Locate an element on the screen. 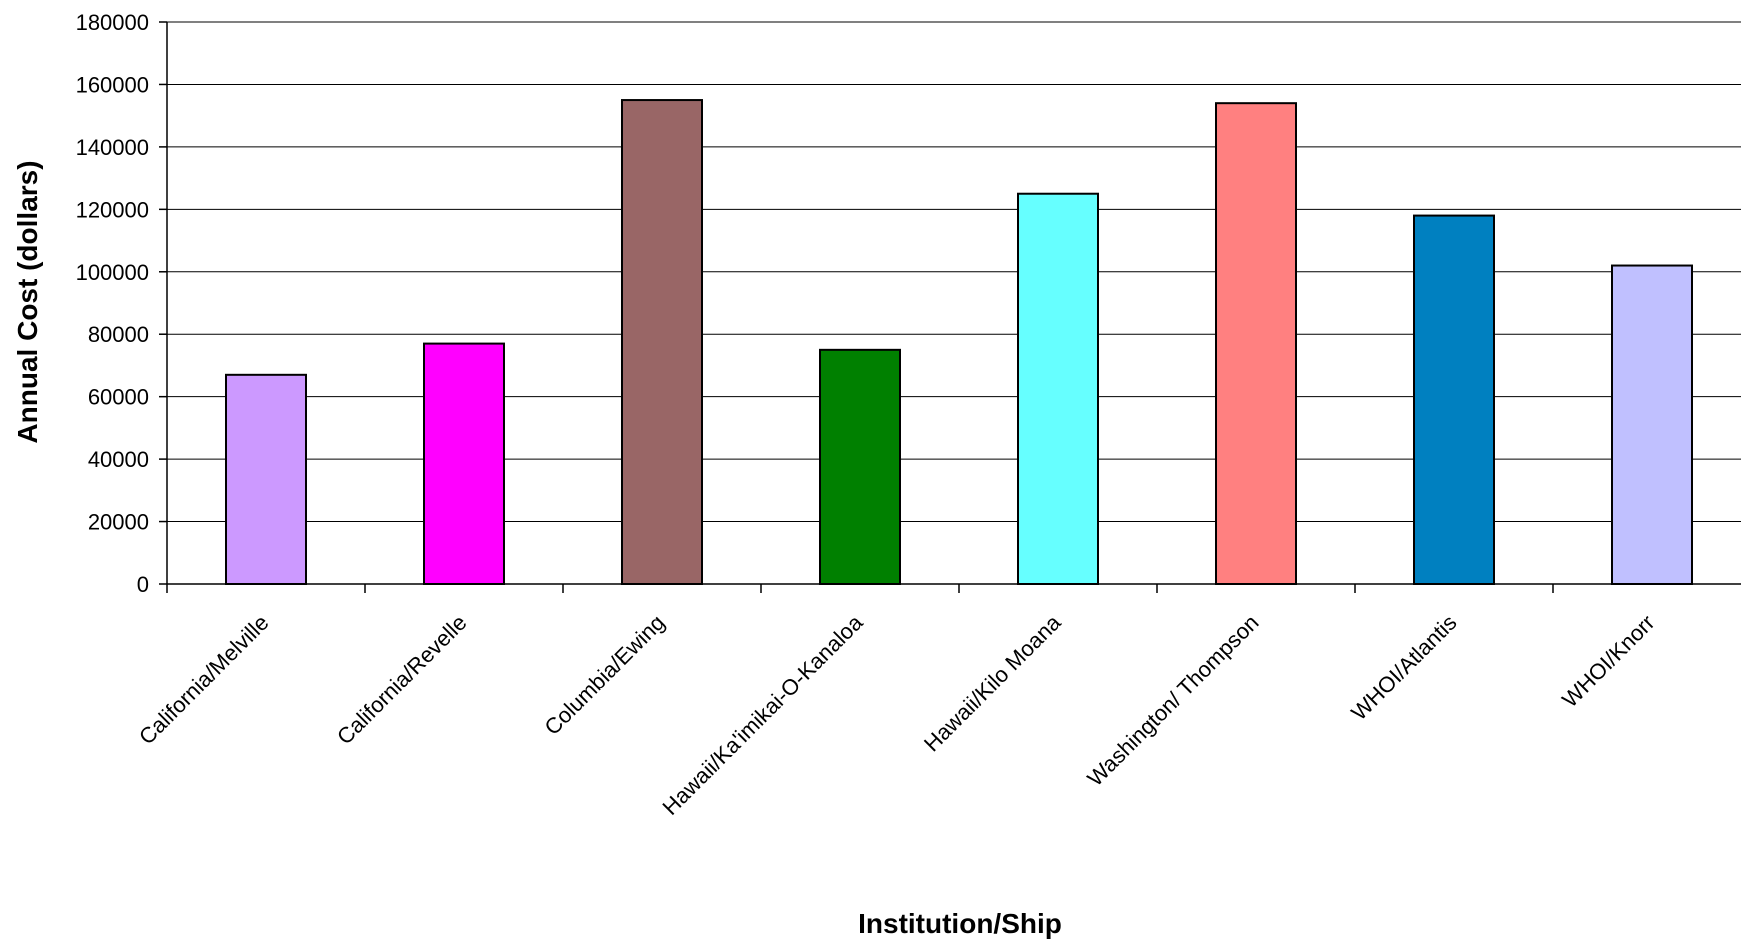 This screenshot has height=942, width=1741. x-tick-label: Washington/ Thompson is located at coordinates (1172, 700).